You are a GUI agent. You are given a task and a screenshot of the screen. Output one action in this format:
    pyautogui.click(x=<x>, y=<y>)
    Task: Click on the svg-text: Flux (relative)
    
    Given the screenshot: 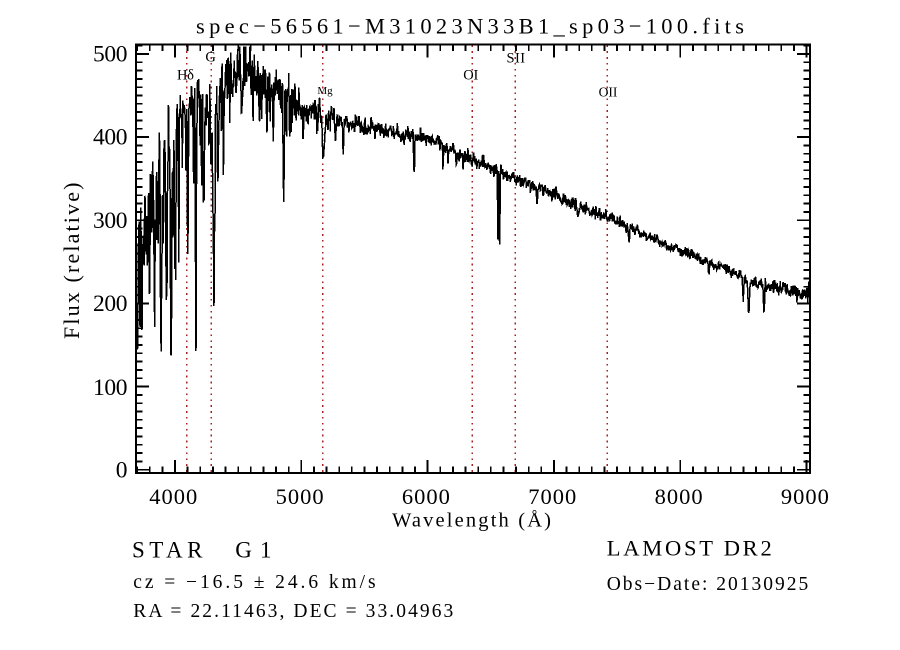 What is the action you would take?
    pyautogui.click(x=71, y=261)
    